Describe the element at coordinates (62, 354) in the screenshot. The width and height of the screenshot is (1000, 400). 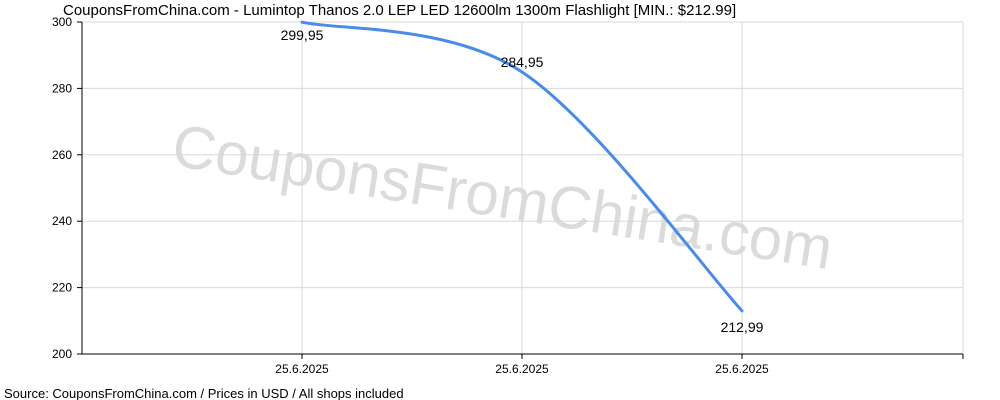
I see `y-tick-label: 200` at that location.